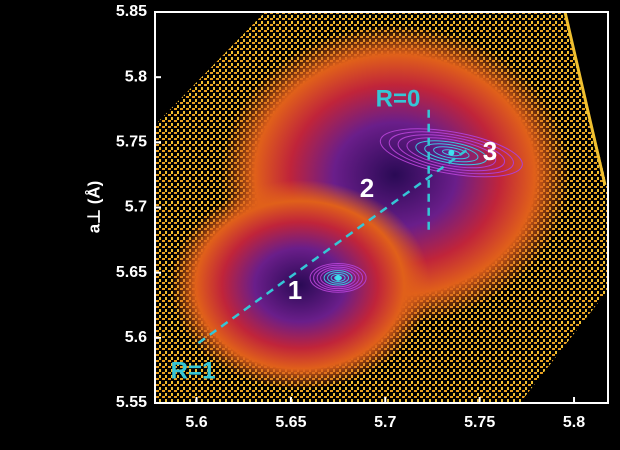 The width and height of the screenshot is (620, 450). Describe the element at coordinates (490, 151) in the screenshot. I see `annotation: 3` at that location.